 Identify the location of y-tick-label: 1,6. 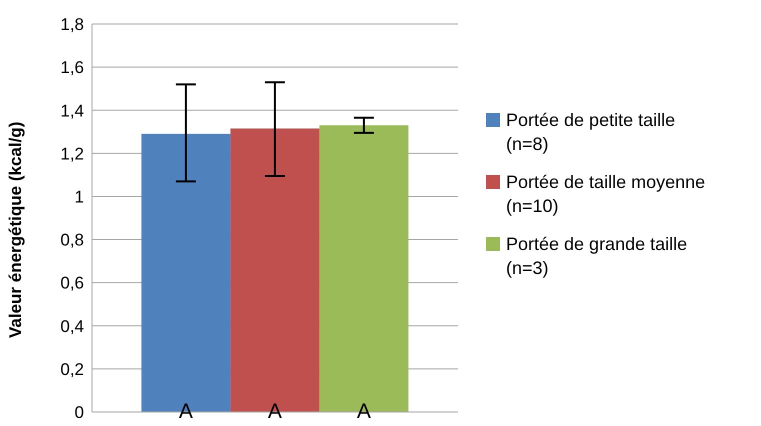
(72, 68).